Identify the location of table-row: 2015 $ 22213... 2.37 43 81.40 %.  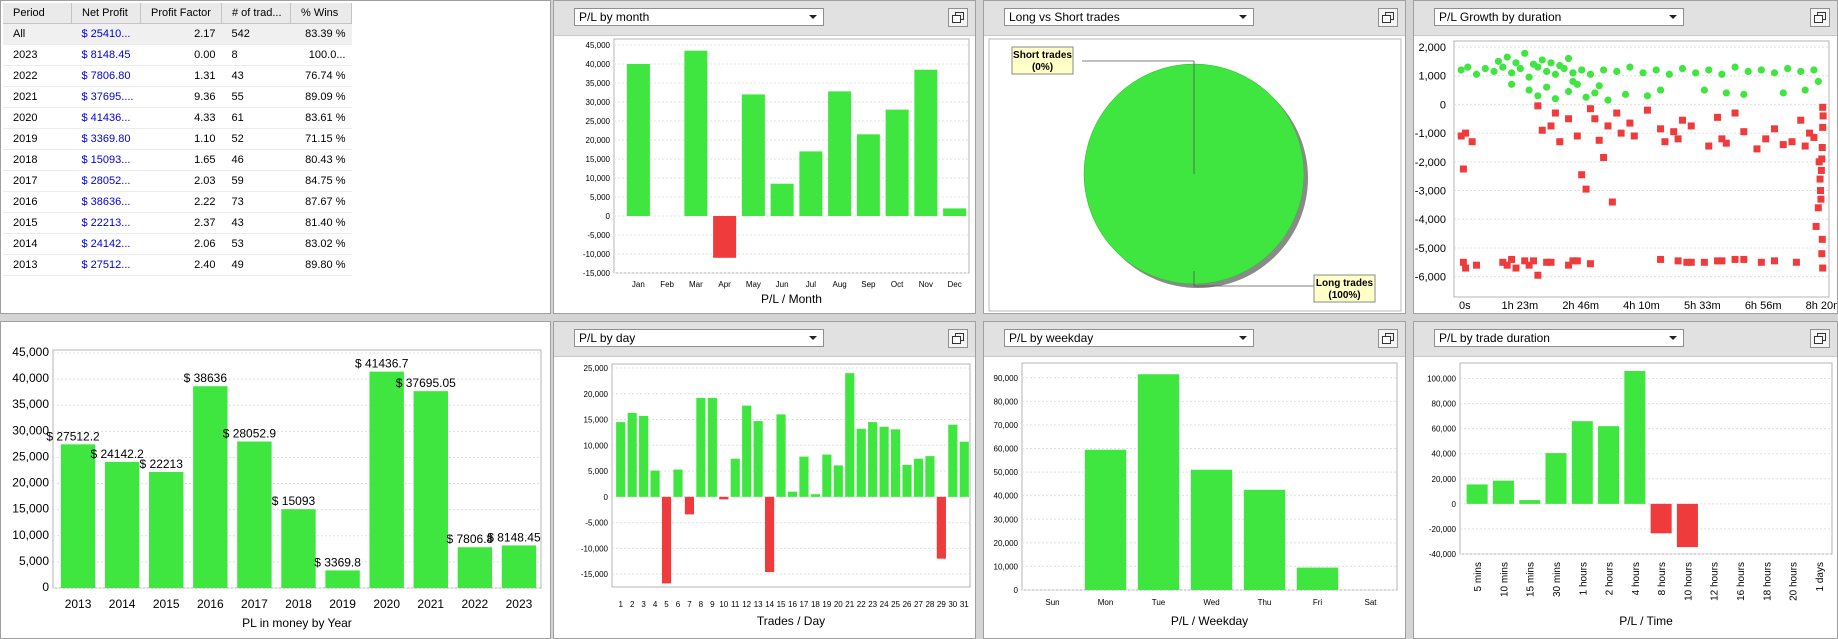
(177, 223).